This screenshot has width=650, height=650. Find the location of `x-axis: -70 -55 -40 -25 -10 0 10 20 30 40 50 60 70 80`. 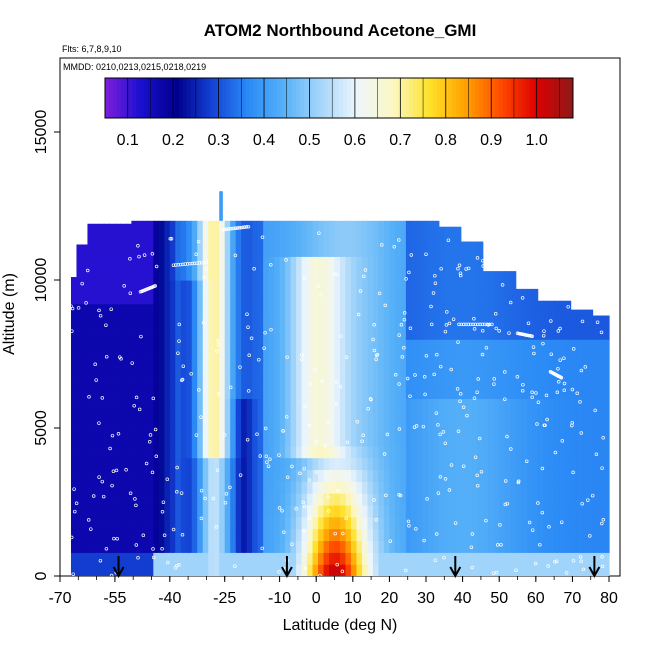

x-axis: -70 -55 -40 -25 -10 0 10 20 30 40 50 60 70 80 is located at coordinates (333, 591).